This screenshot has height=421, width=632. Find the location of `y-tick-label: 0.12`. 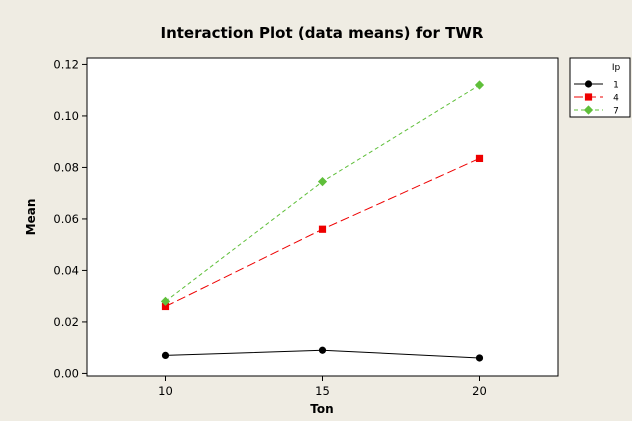

y-tick-label: 0.12 is located at coordinates (66, 64).